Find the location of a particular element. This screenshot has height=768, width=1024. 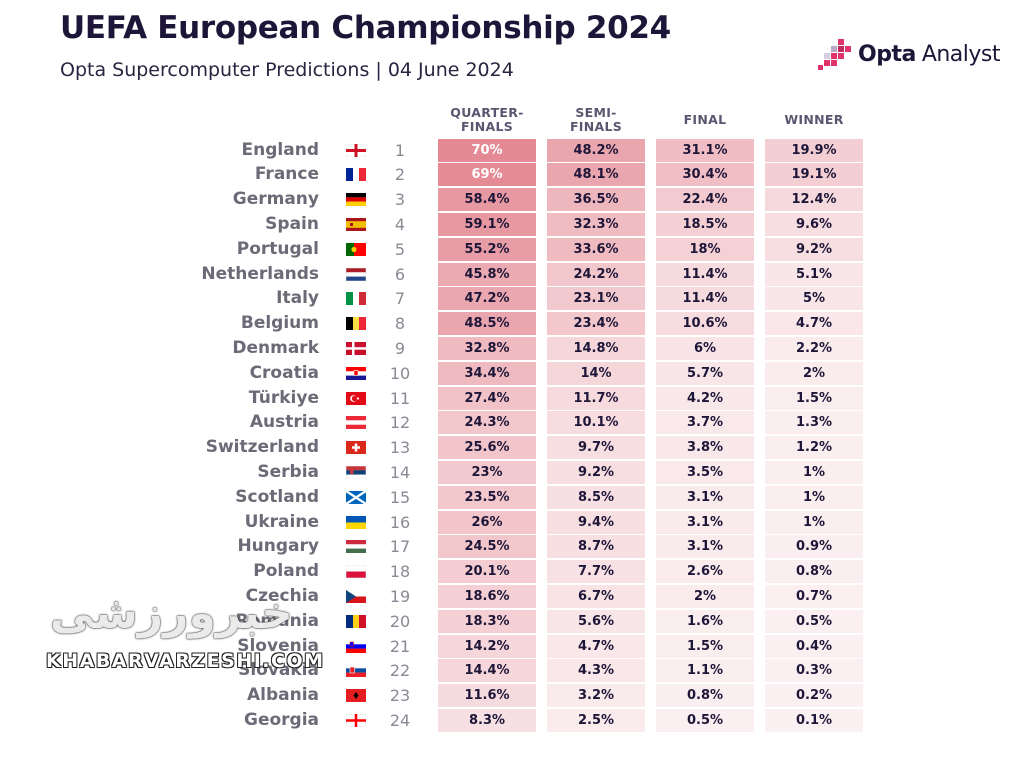

cell-sf: 11.7% is located at coordinates (596, 398).